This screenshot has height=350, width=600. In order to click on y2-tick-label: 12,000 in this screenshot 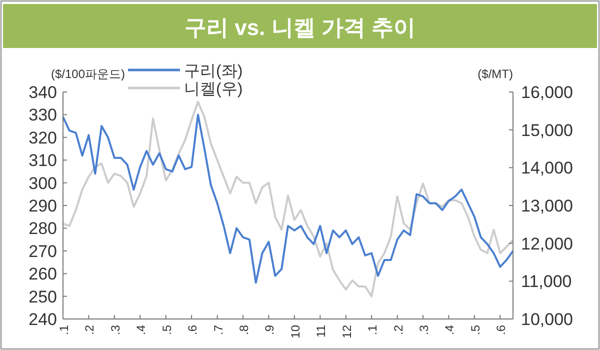, I will do `click(547, 244)`.